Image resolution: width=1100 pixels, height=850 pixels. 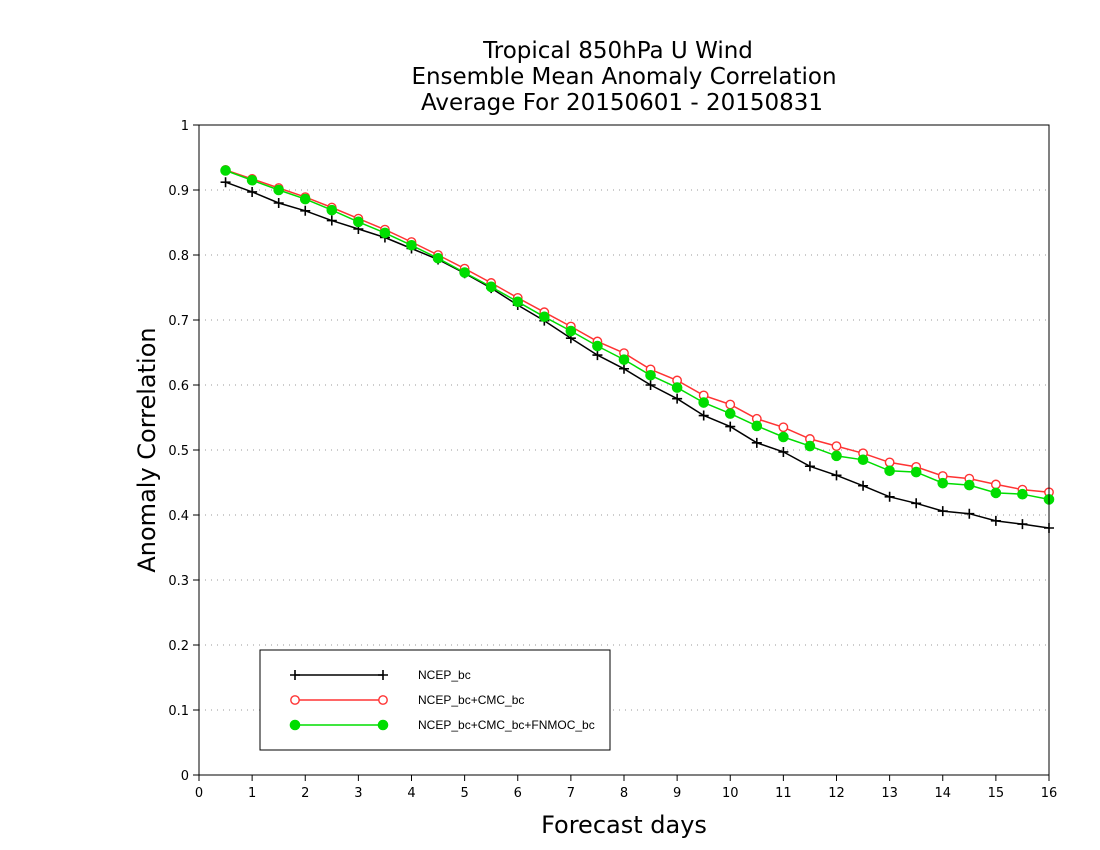 What do you see at coordinates (622, 103) in the screenshot?
I see `chart-title-line-3: Average For 20150601 - 20150831` at bounding box center [622, 103].